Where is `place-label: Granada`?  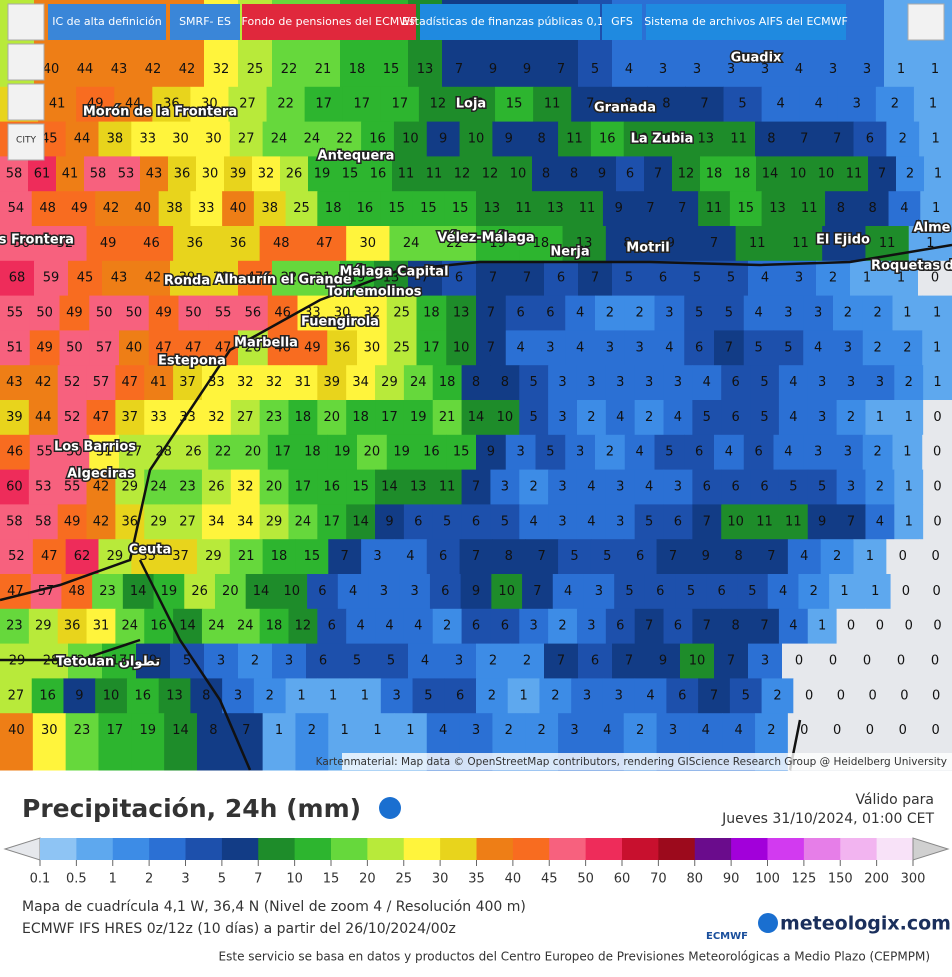
place-label: Granada is located at coordinates (625, 108).